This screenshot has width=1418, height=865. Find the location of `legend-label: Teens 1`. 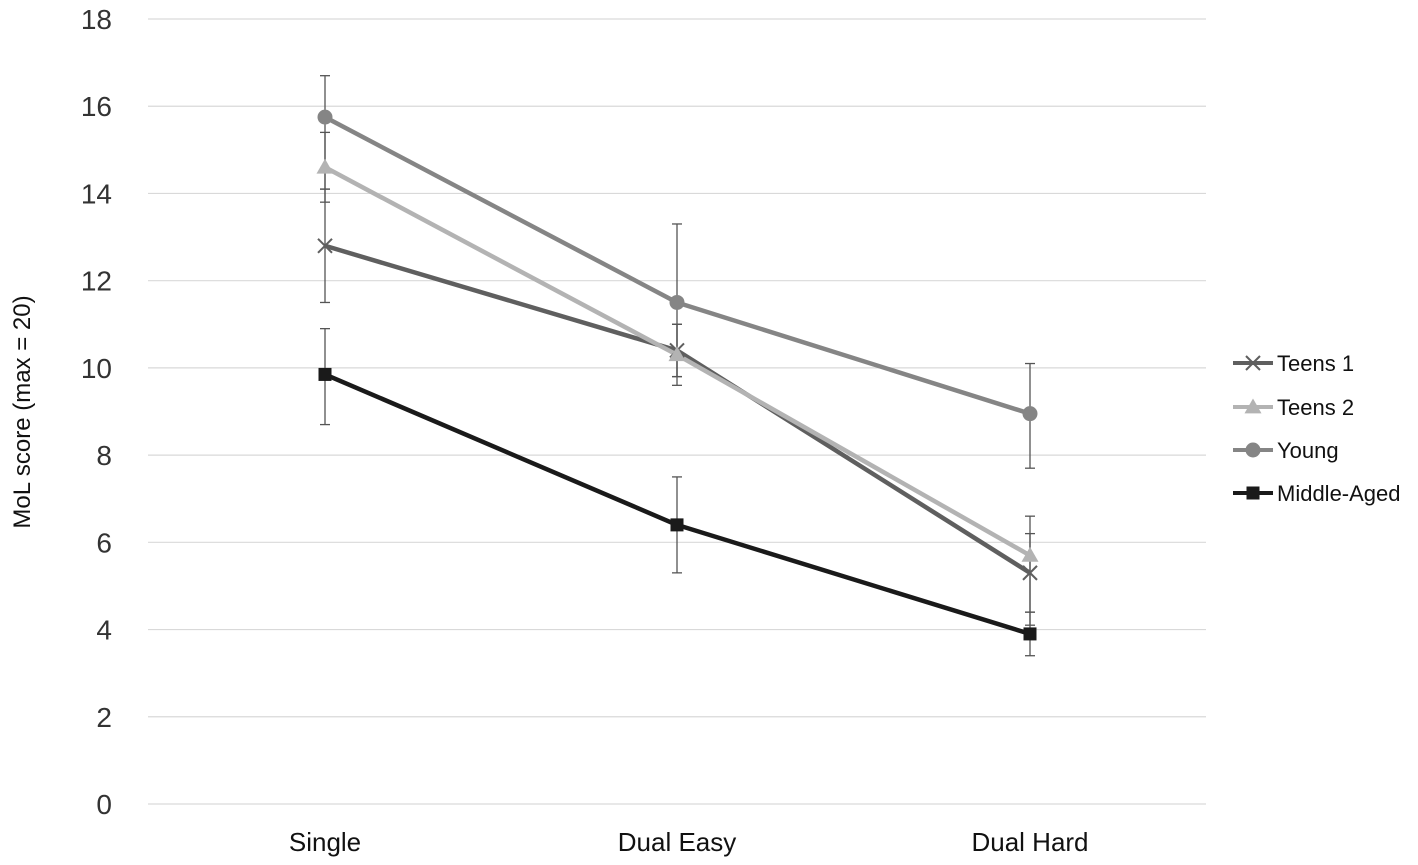

legend-label: Teens 1 is located at coordinates (1315, 363).